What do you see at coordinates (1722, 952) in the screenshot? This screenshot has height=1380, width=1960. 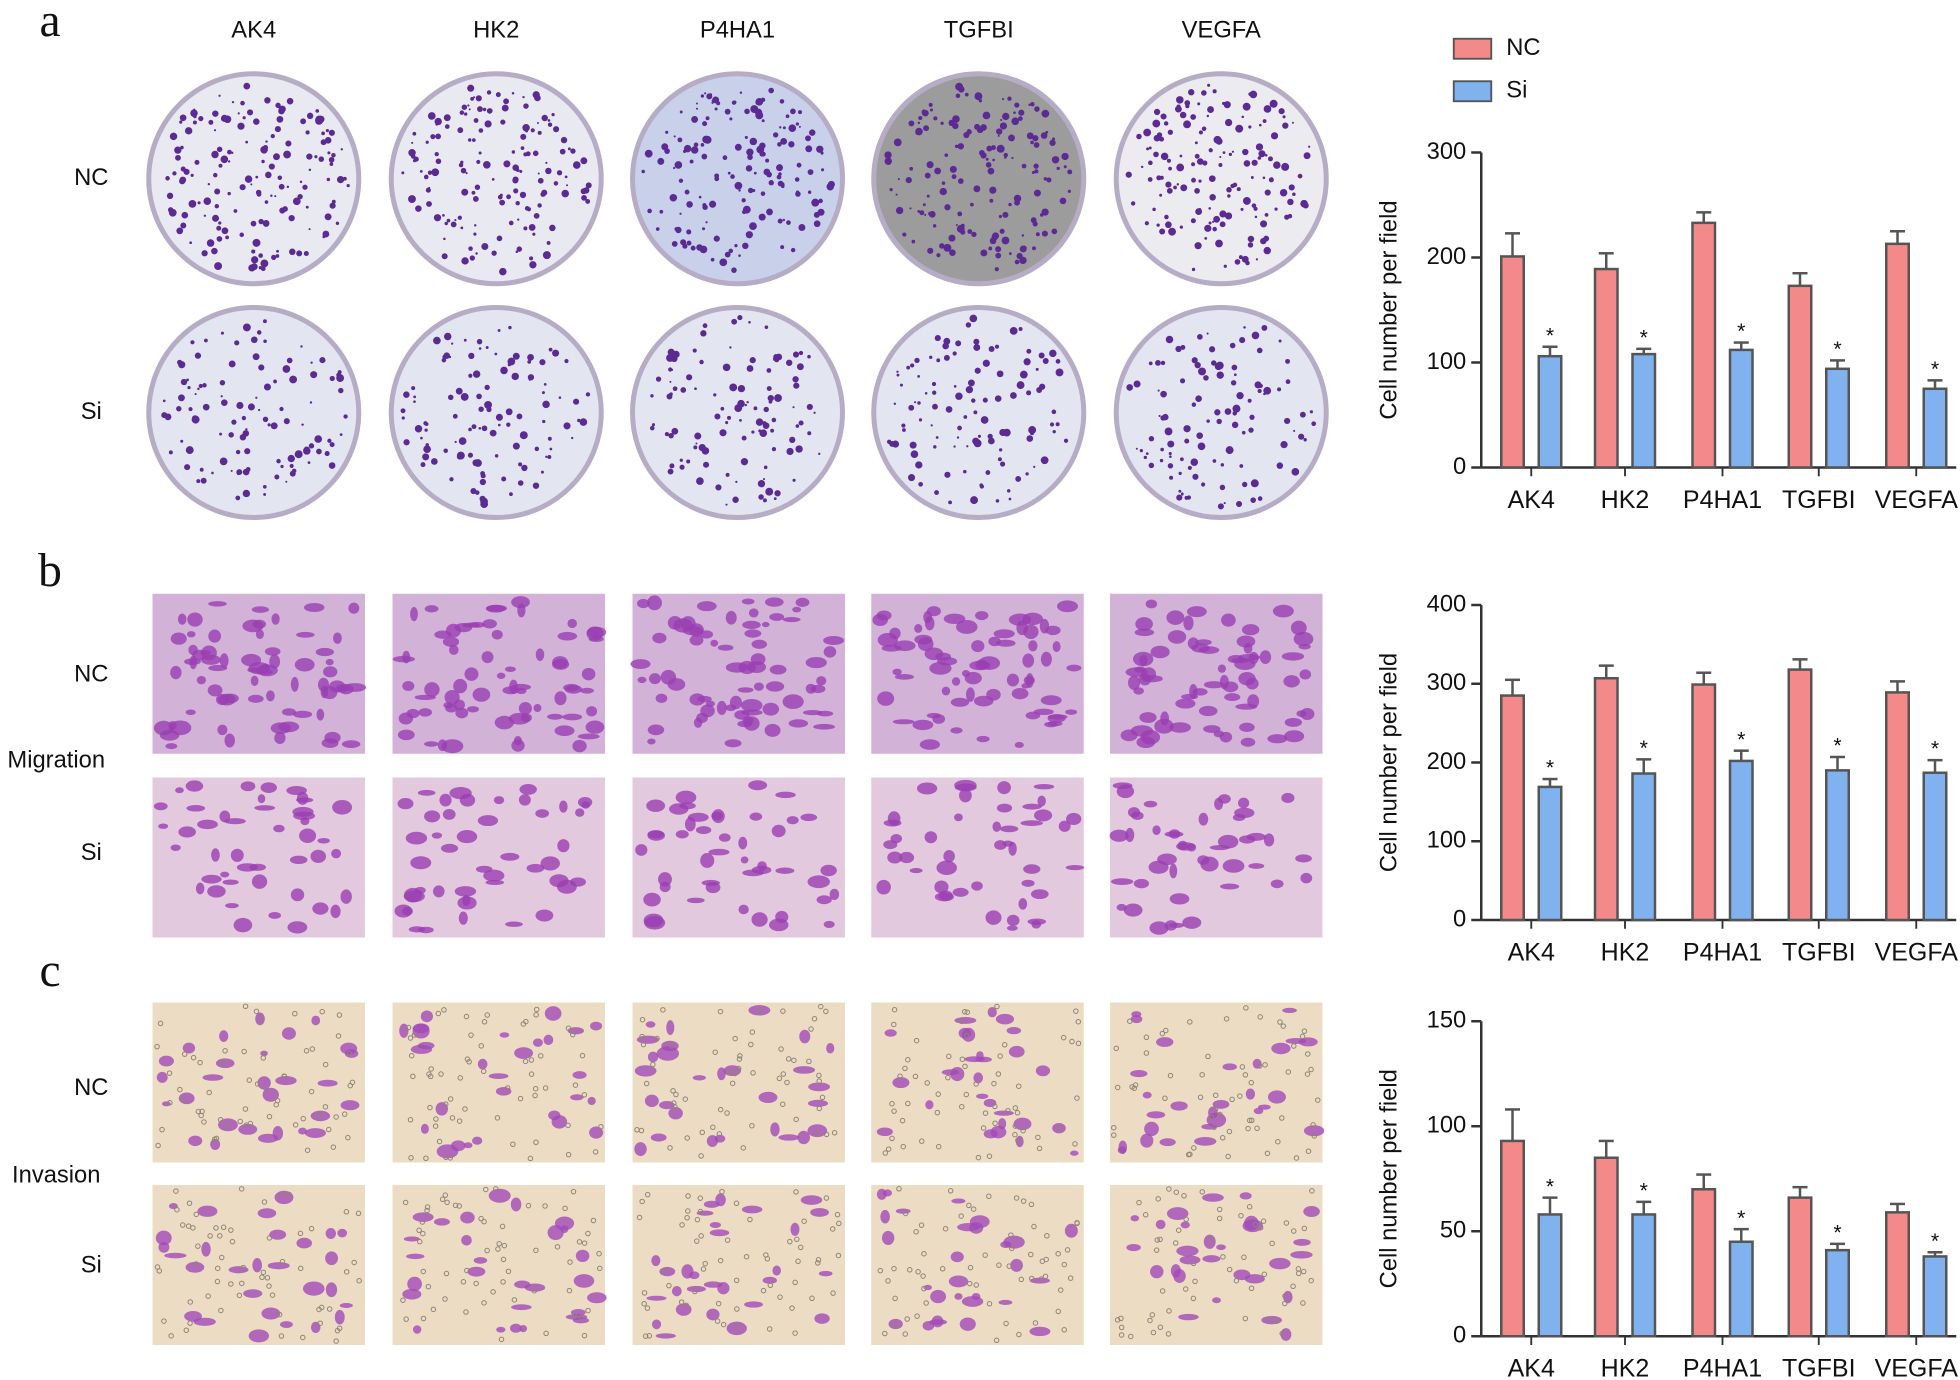 I see `x-tick-label: P4HA1` at bounding box center [1722, 952].